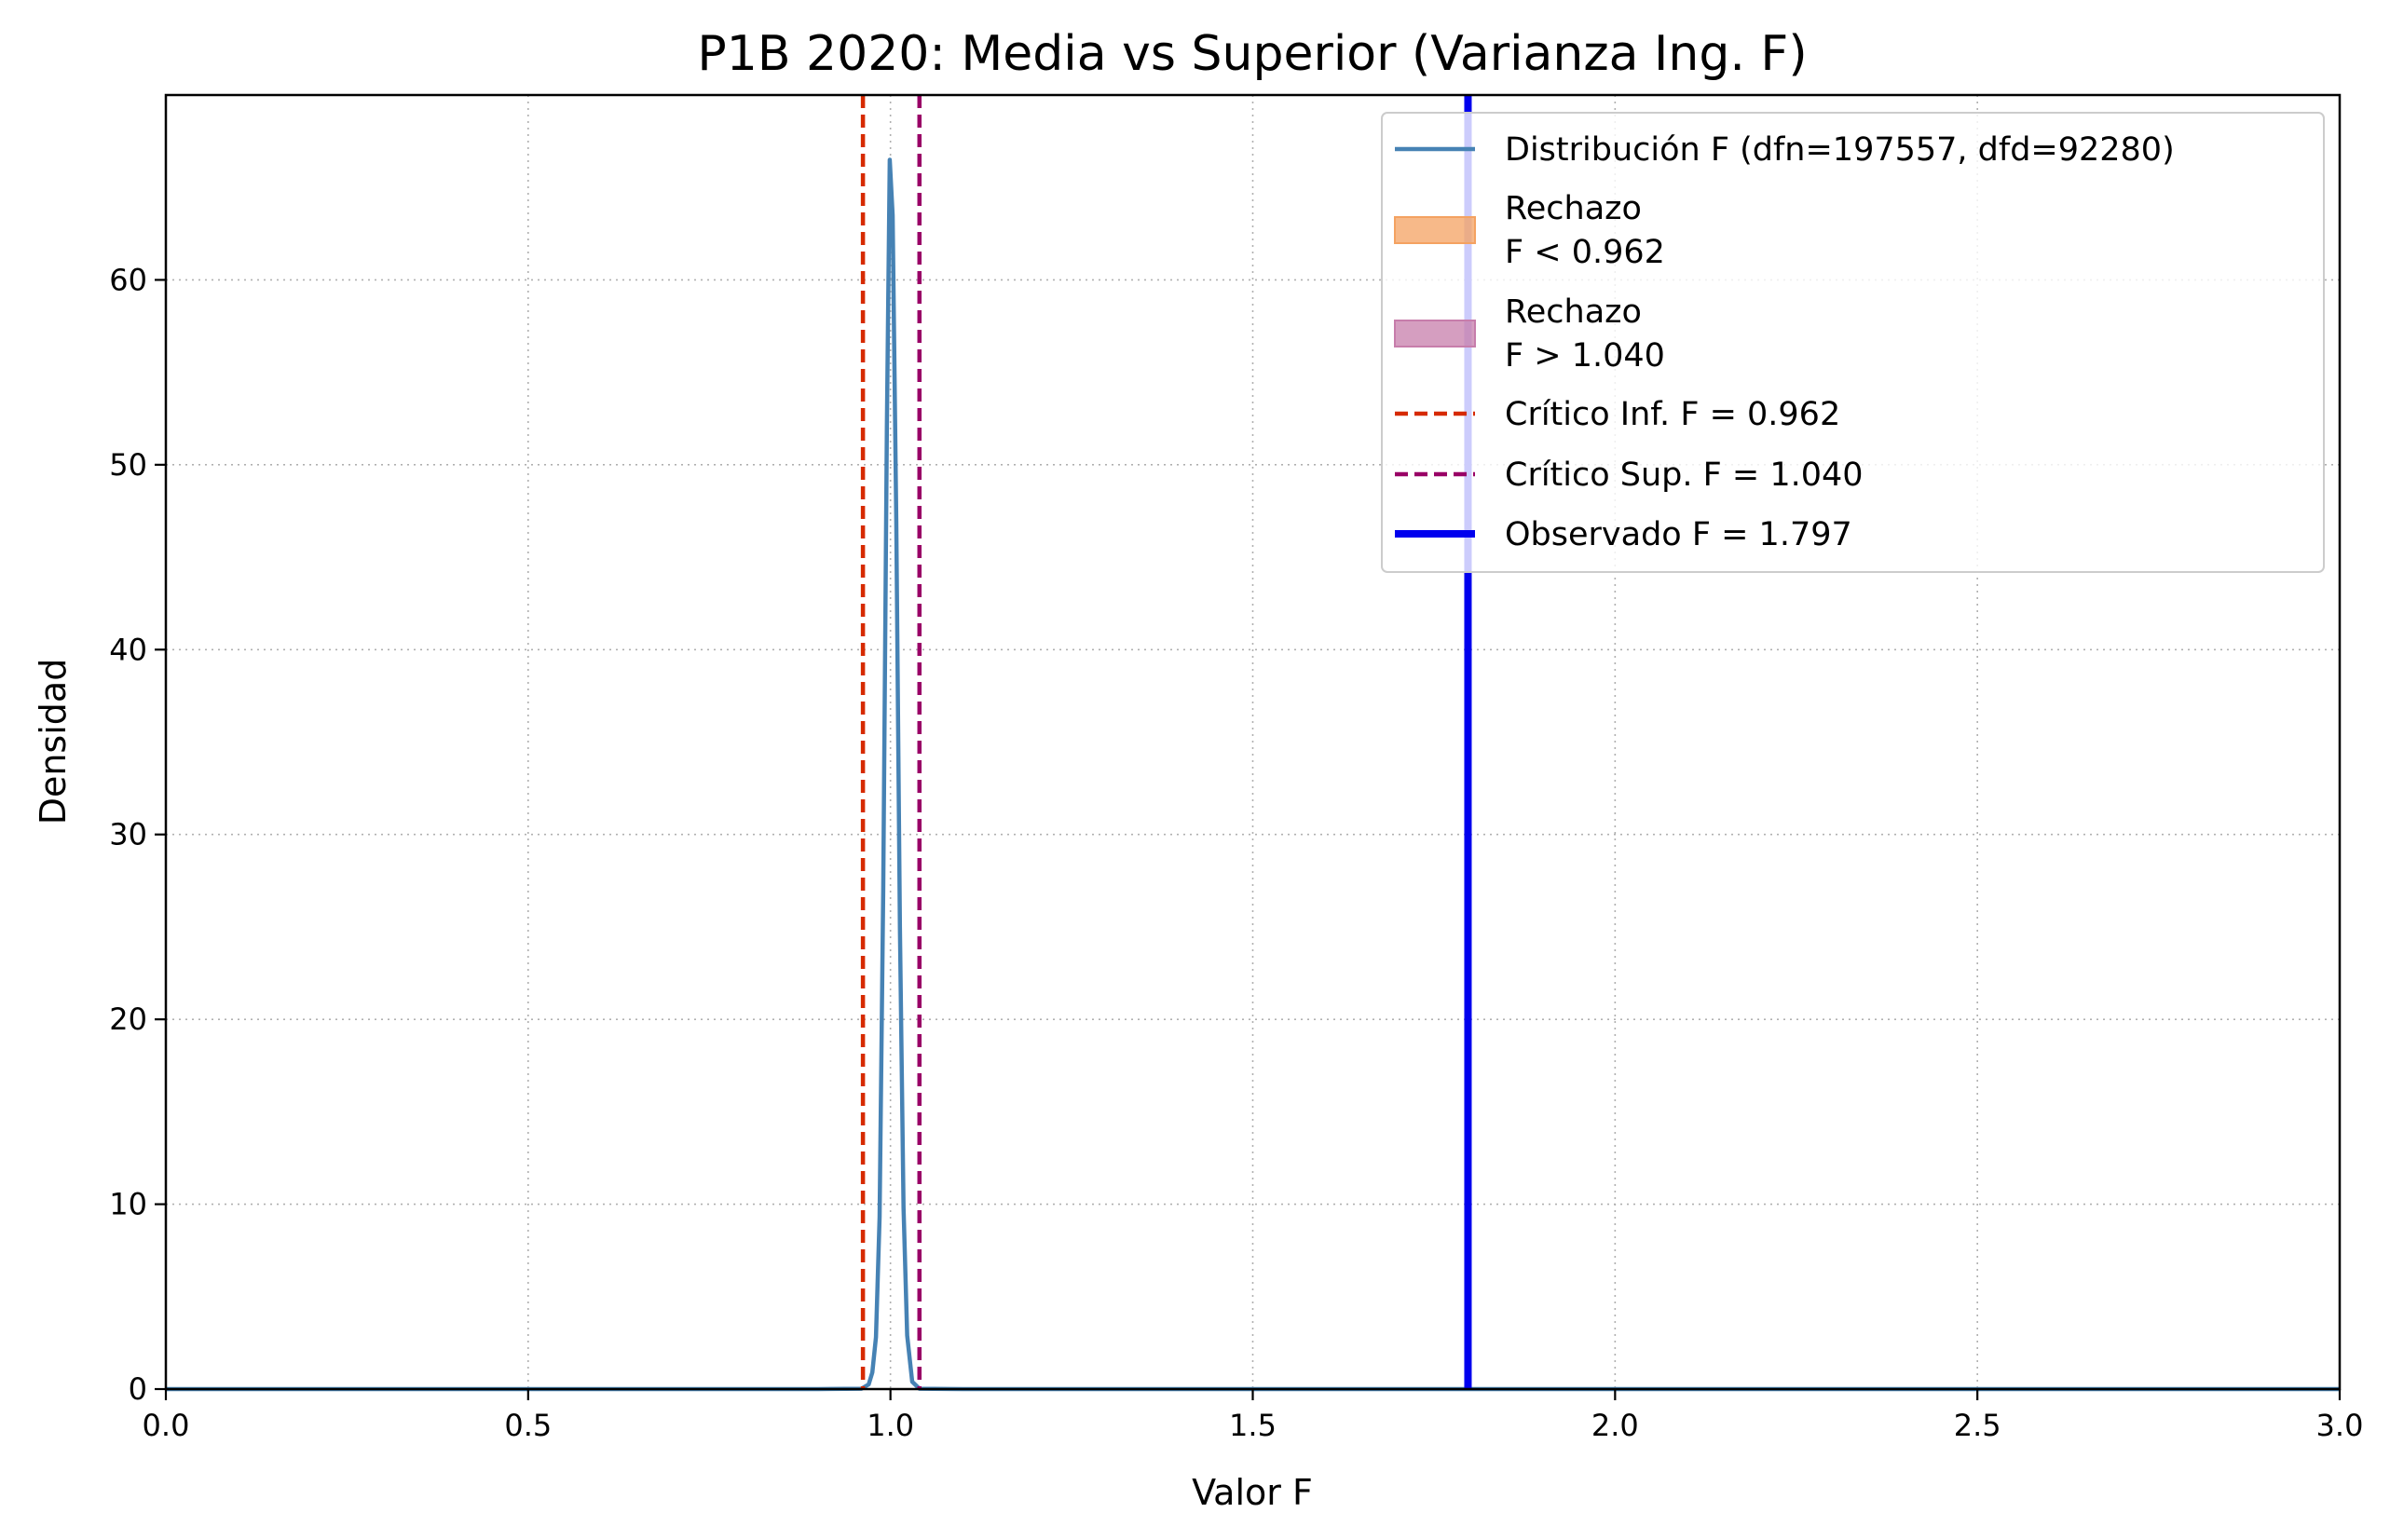 The height and width of the screenshot is (1540, 2390). What do you see at coordinates (528, 1425) in the screenshot?
I see `x-tick-label: 0.5` at bounding box center [528, 1425].